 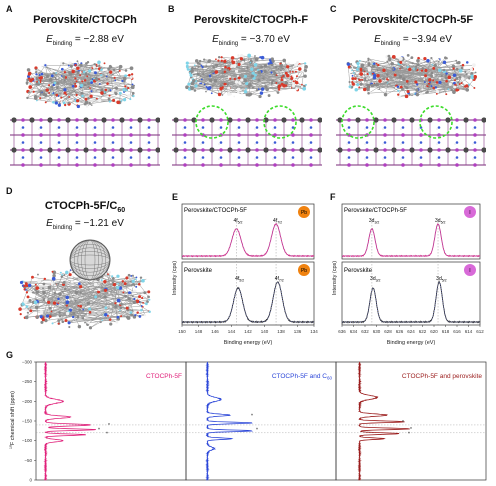 What do you see at coordinates (248, 302) in the screenshot?
I see `e-bottom-fit` at bounding box center [248, 302].